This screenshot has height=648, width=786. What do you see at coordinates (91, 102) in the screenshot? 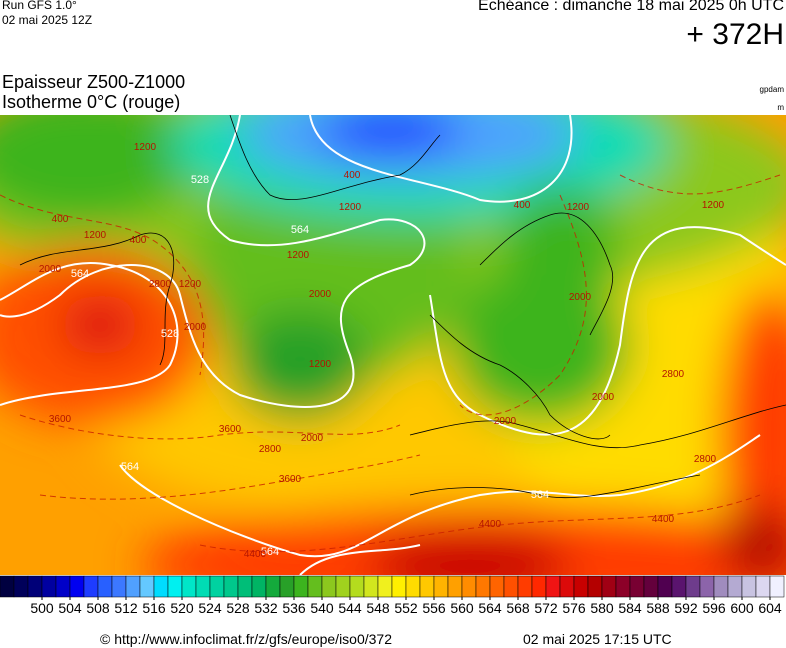
I see `subtitle: Isotherme 0°C (rouge)` at bounding box center [91, 102].